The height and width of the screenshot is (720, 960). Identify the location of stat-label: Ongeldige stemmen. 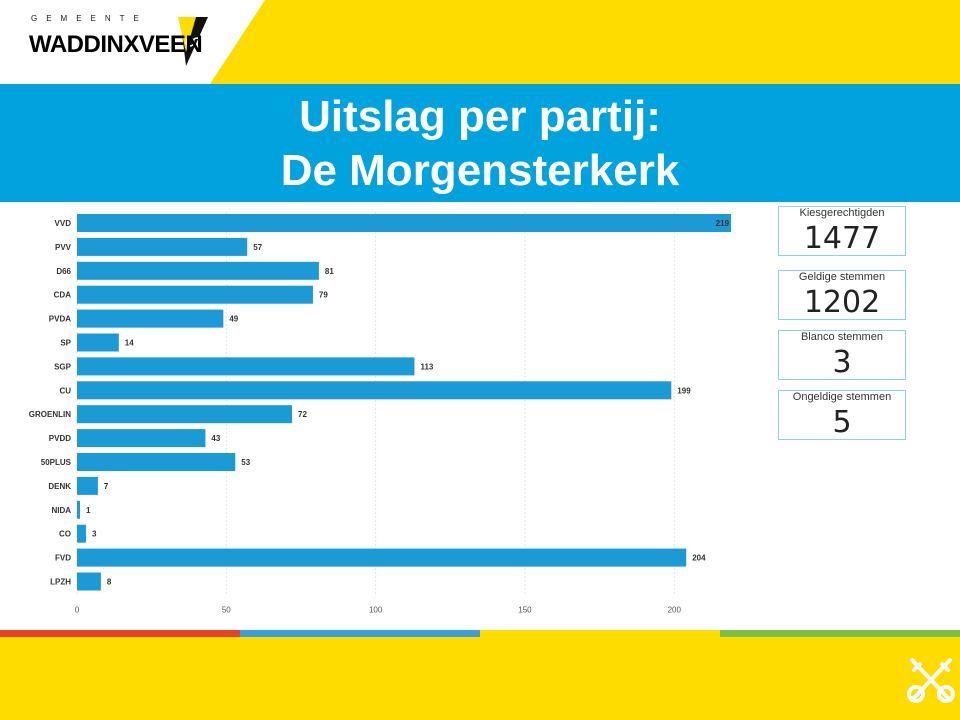
(842, 397).